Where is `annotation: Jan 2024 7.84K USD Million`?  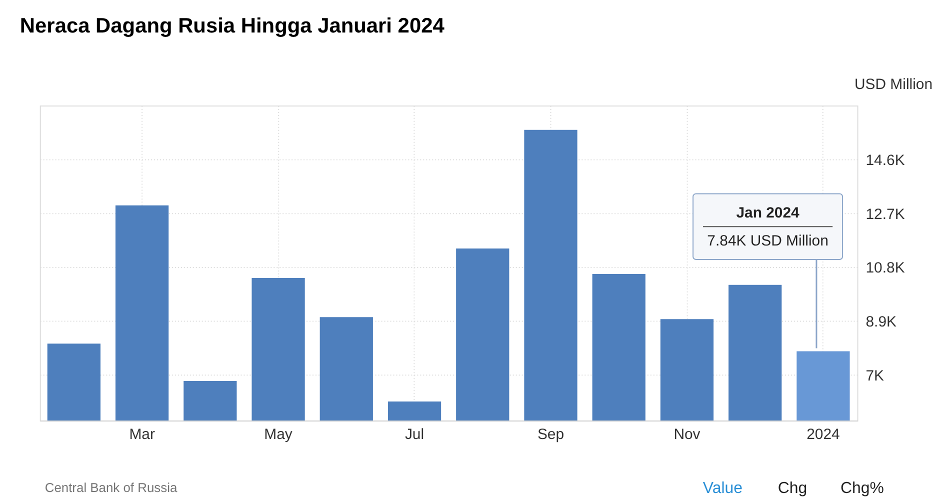 annotation: Jan 2024 7.84K USD Million is located at coordinates (767, 227).